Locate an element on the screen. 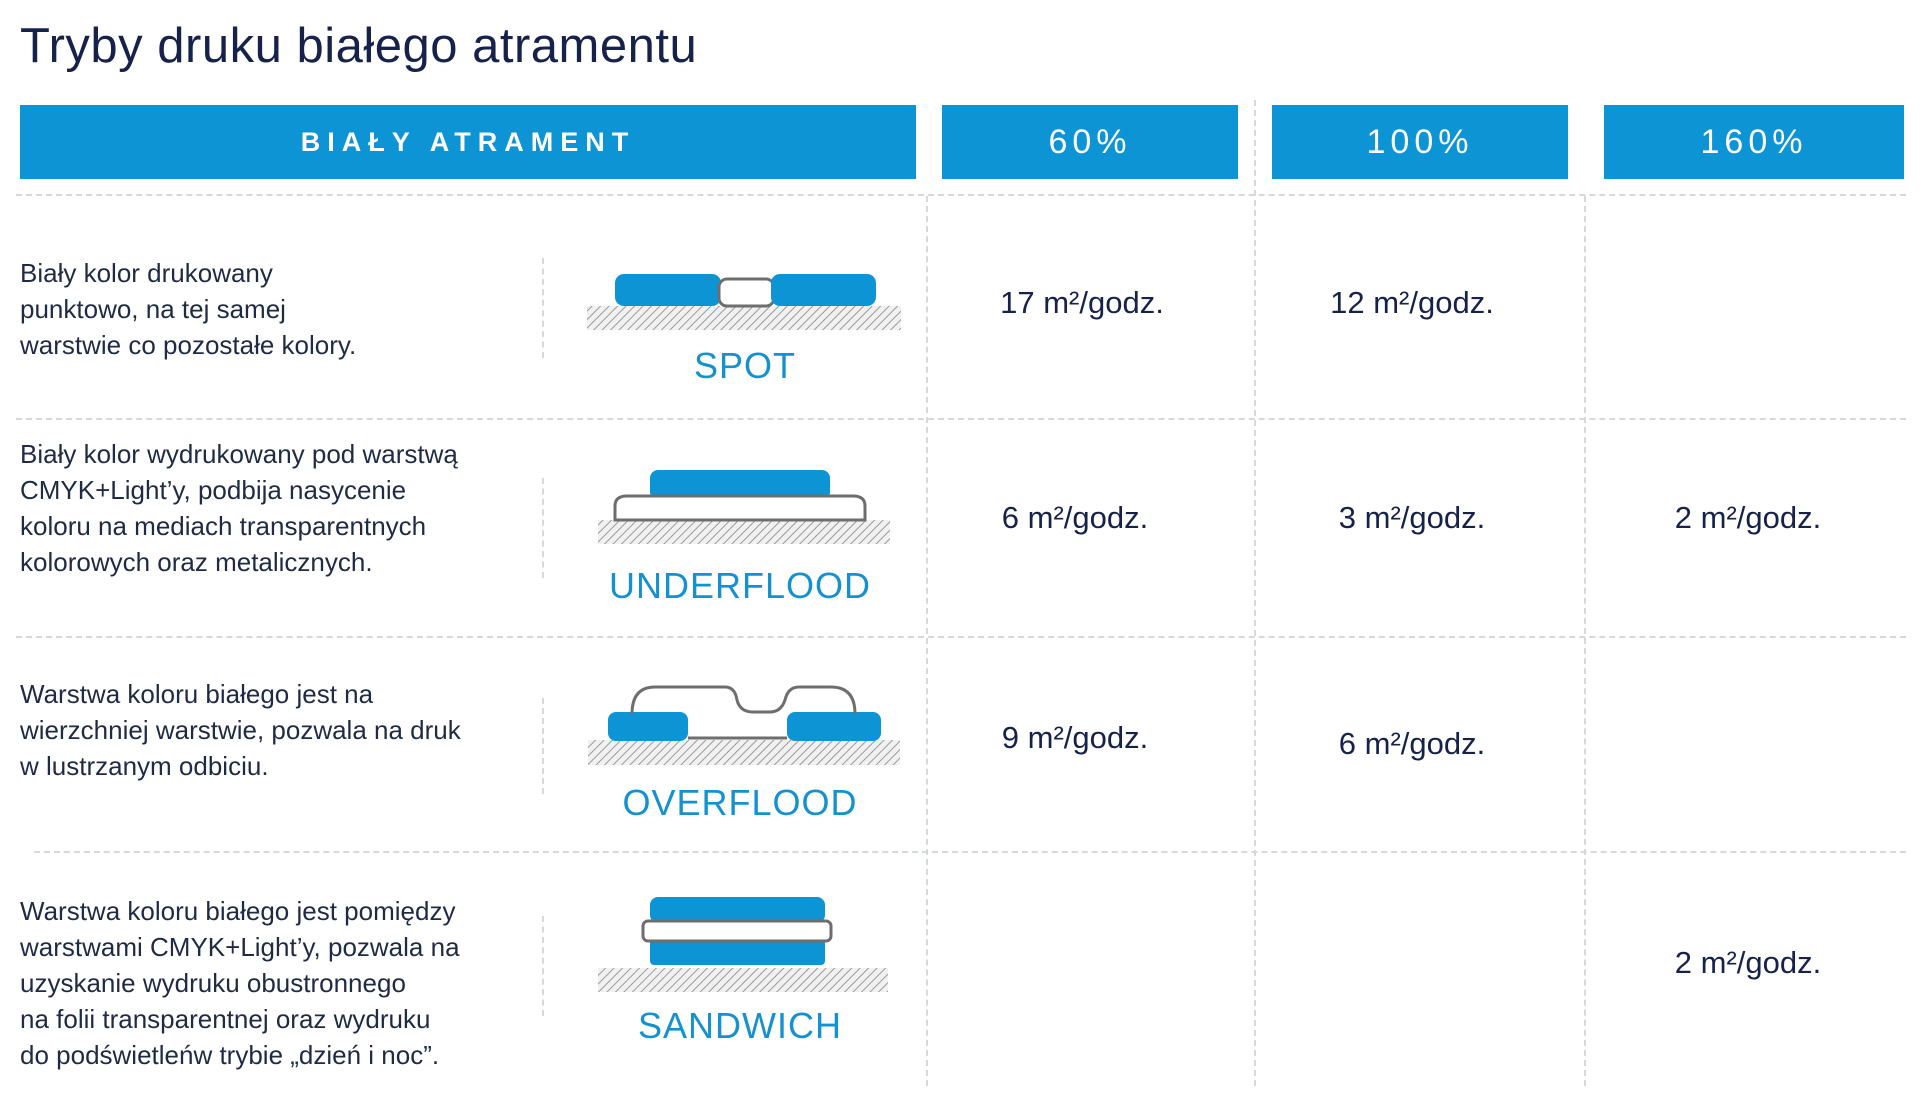 The height and width of the screenshot is (1111, 1920). description-line: Warstwa koloru białego jest na is located at coordinates (197, 694).